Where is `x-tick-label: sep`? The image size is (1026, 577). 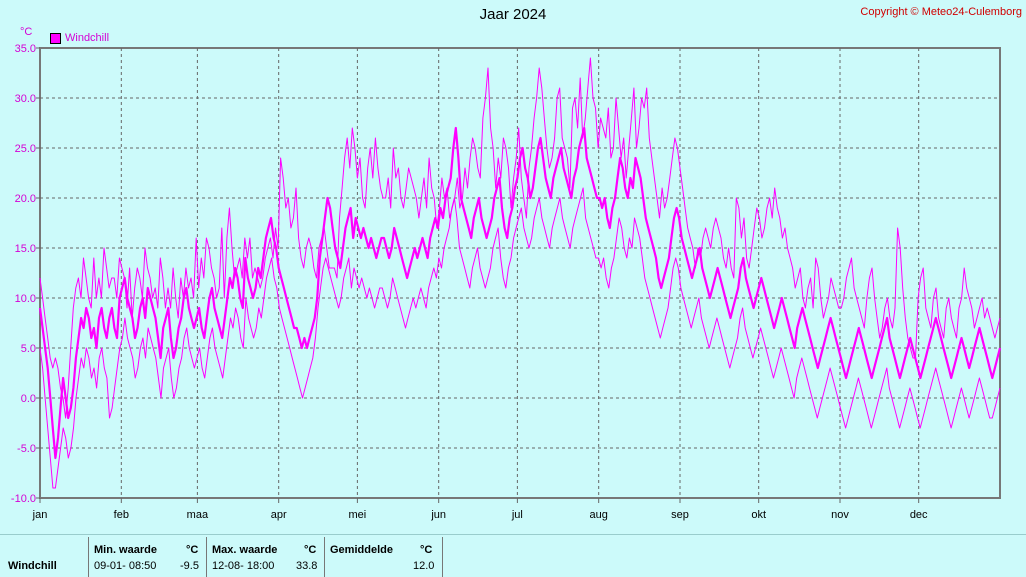
x-tick-label: sep is located at coordinates (680, 515).